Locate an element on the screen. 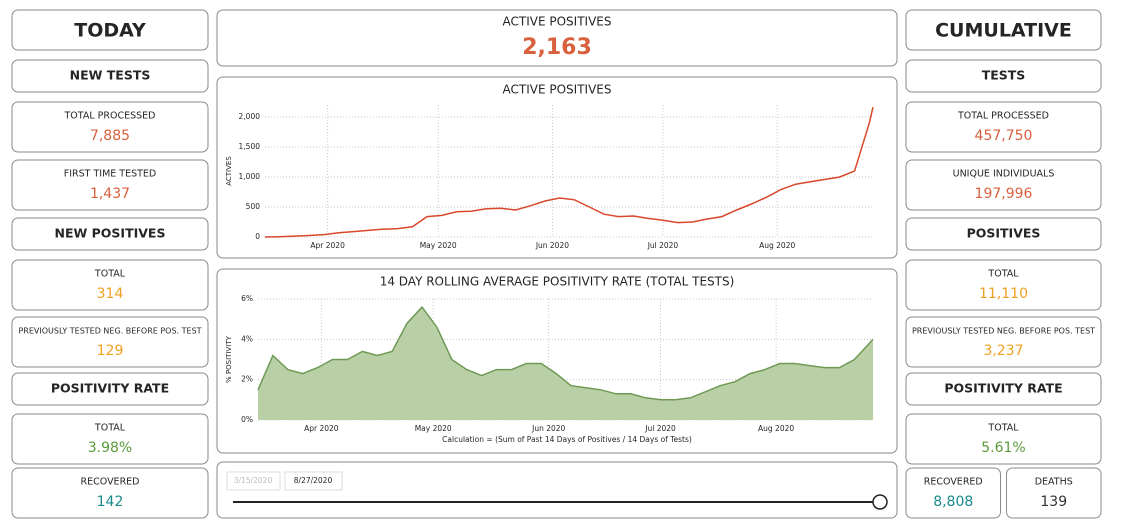 The width and height of the screenshot is (1124, 526). slider-end: 8/27/2020 is located at coordinates (313, 480).